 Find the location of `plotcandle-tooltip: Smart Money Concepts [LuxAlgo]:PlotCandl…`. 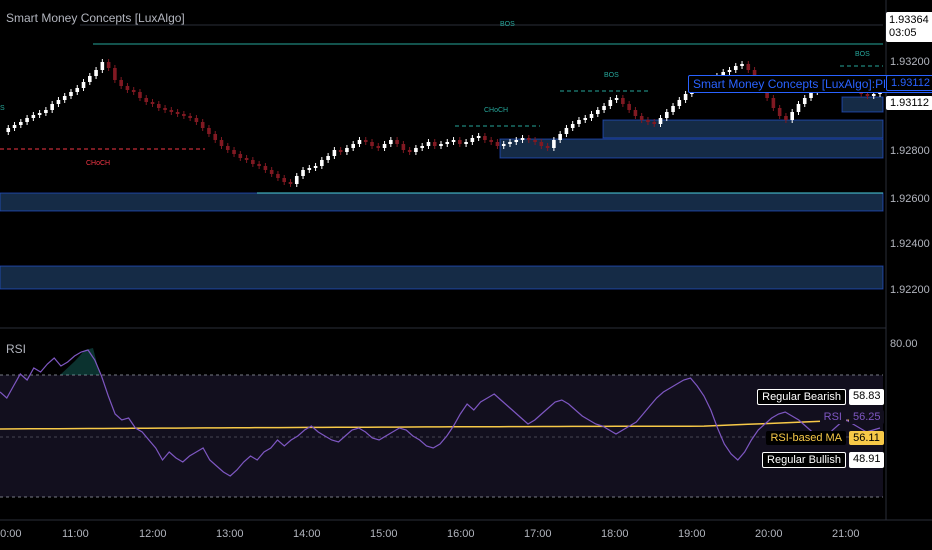

plotcandle-tooltip: Smart Money Concepts [LuxAlgo]:PlotCandl… is located at coordinates (810, 84).